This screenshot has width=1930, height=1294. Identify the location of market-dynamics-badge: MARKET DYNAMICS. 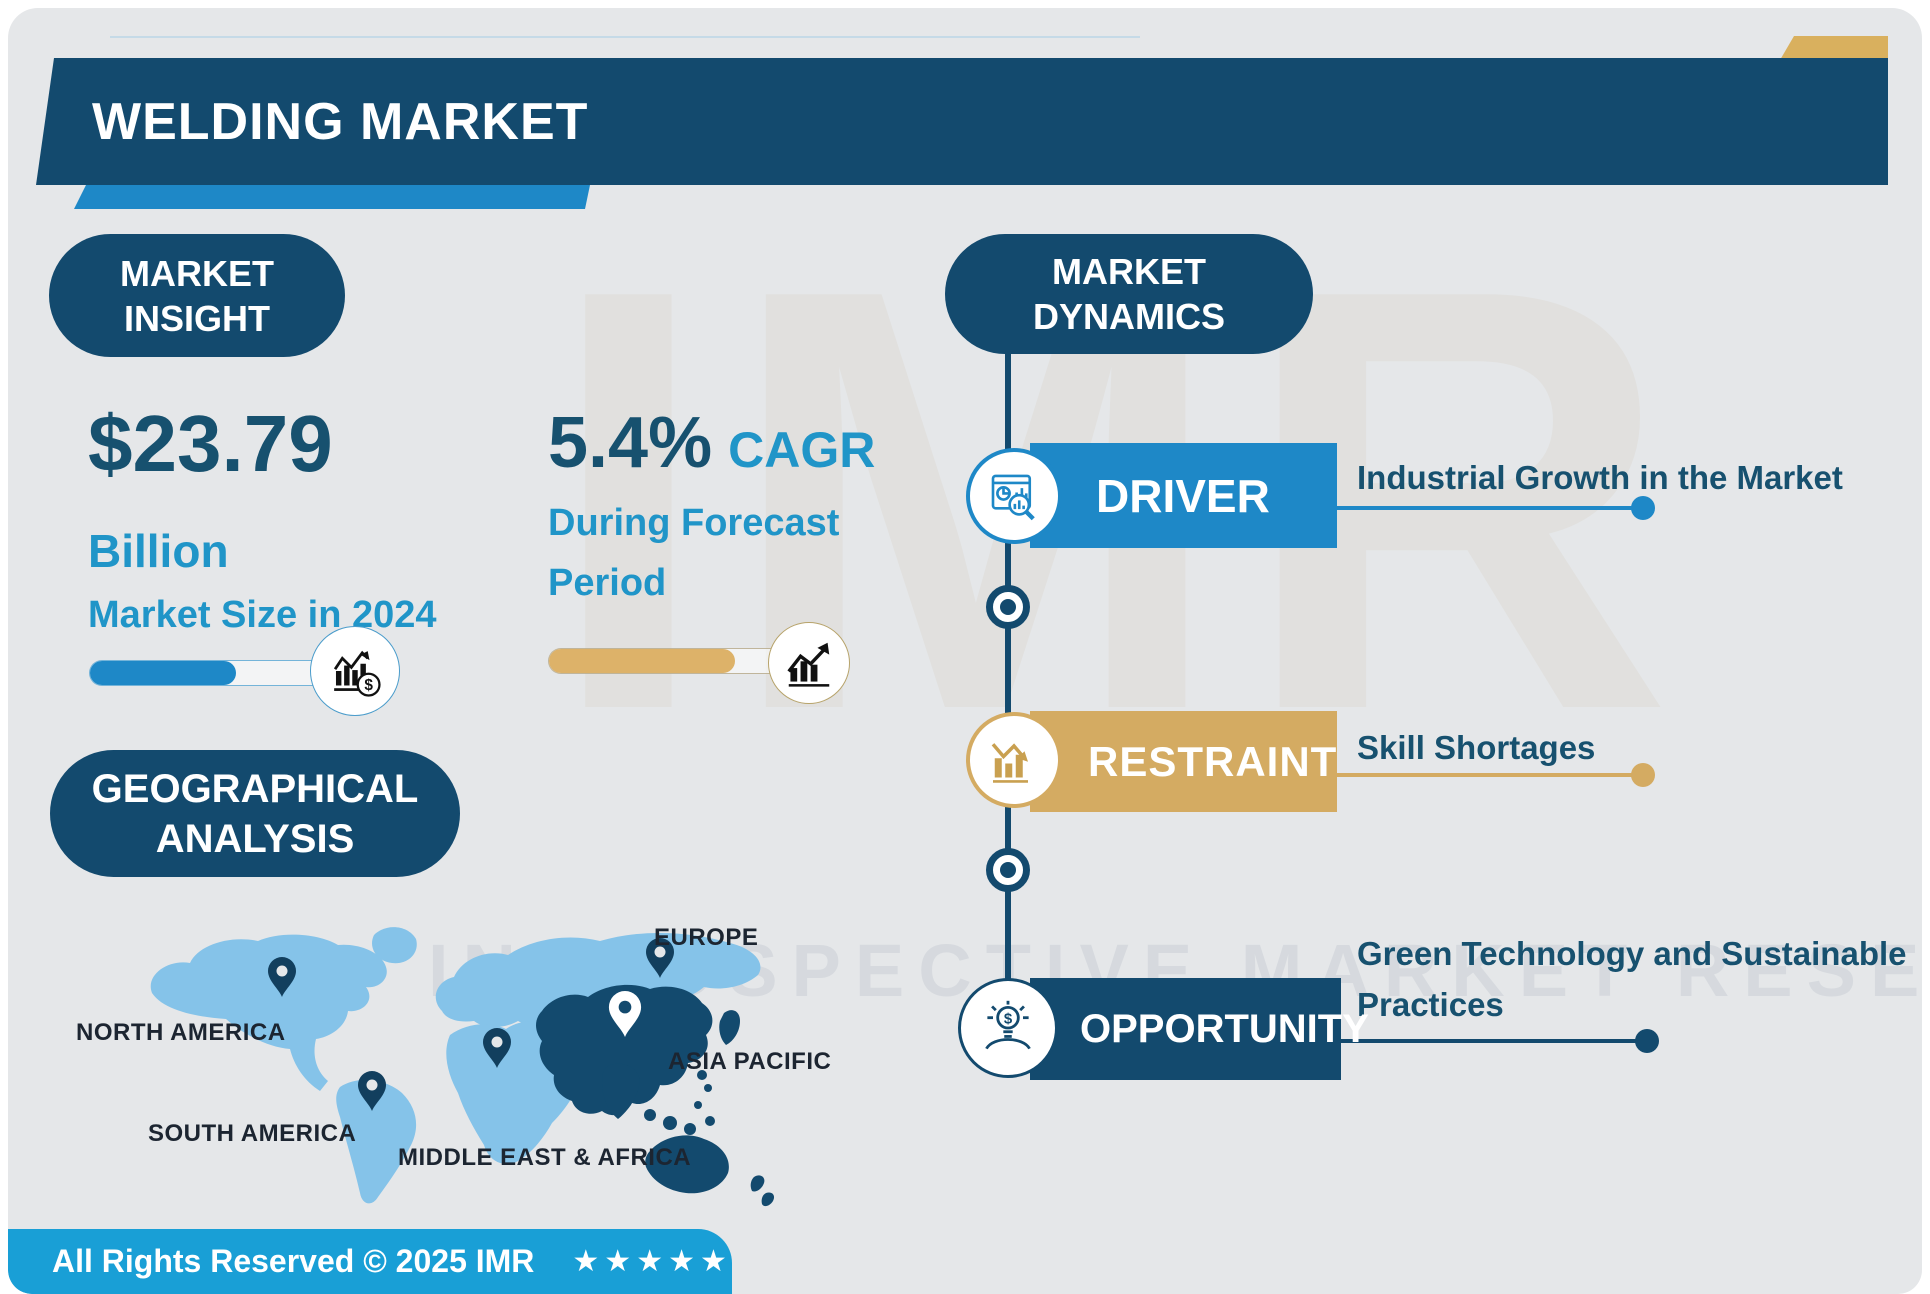
(1129, 294).